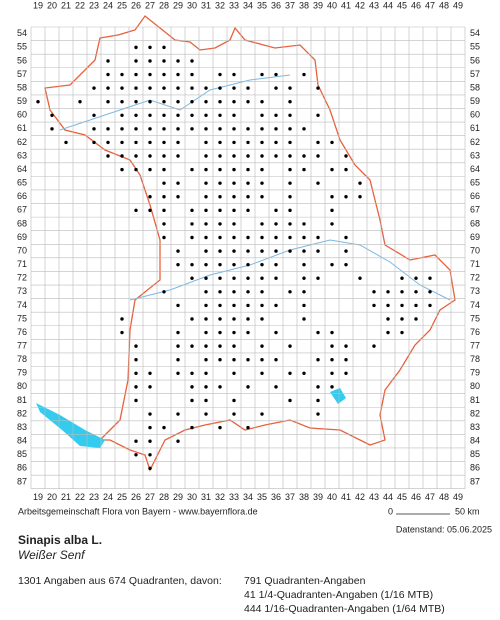 The height and width of the screenshot is (620, 500). Describe the element at coordinates (150, 497) in the screenshot. I see `column-label: 27` at that location.